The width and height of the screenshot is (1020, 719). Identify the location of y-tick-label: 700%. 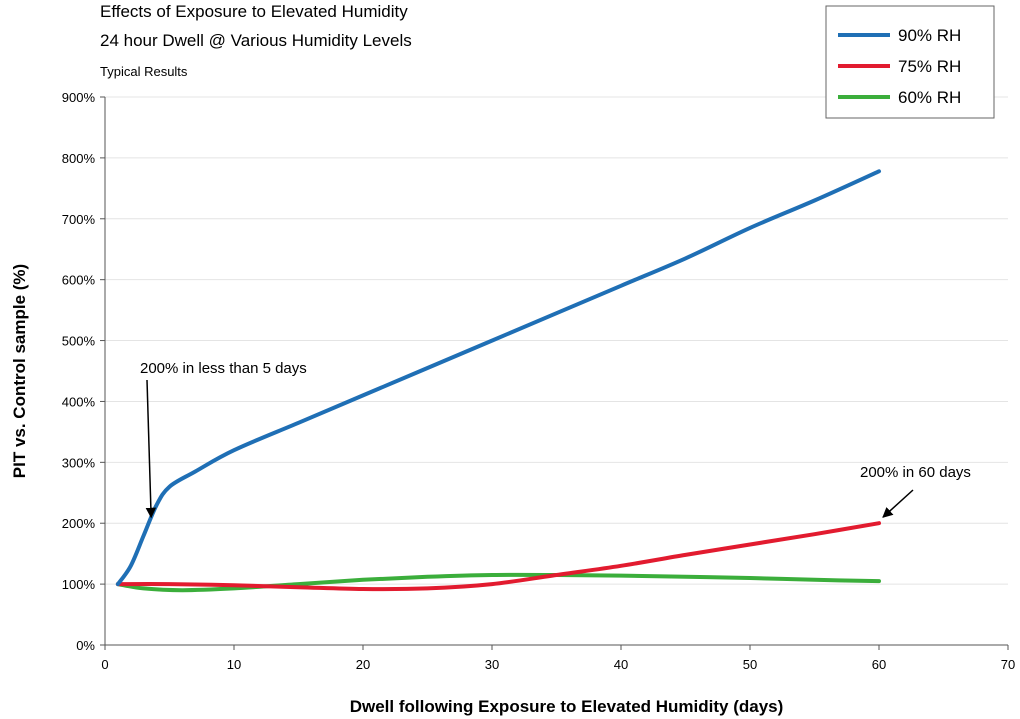
(79, 219).